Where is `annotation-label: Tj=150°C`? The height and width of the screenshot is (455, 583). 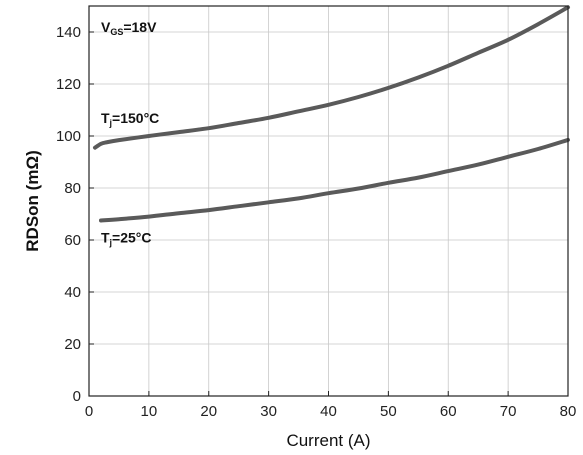
annotation-label: Tj=150°C is located at coordinates (130, 119).